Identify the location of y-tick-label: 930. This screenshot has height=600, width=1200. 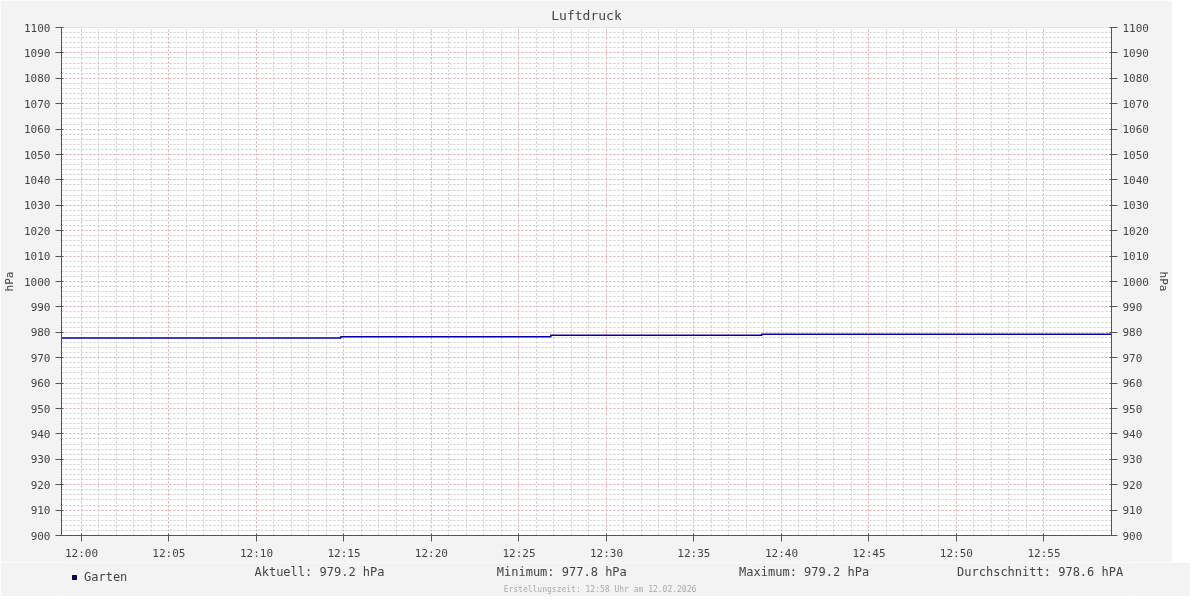
(40, 460).